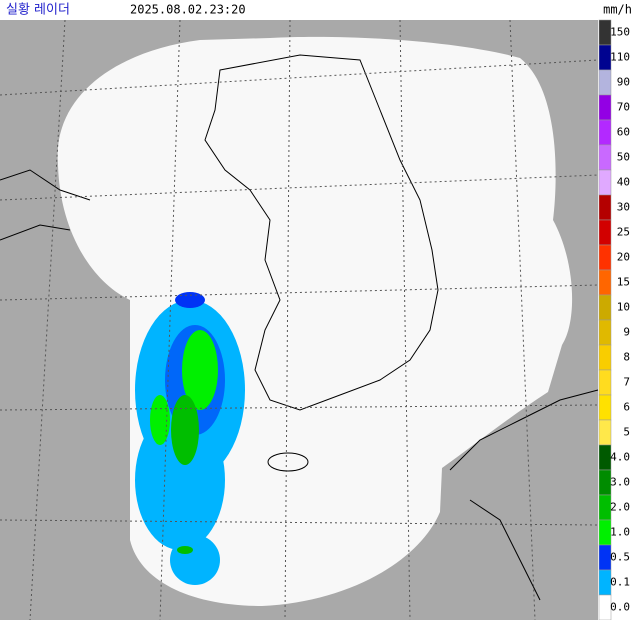 The height and width of the screenshot is (624, 635). What do you see at coordinates (626, 382) in the screenshot?
I see `legend-label: 7` at bounding box center [626, 382].